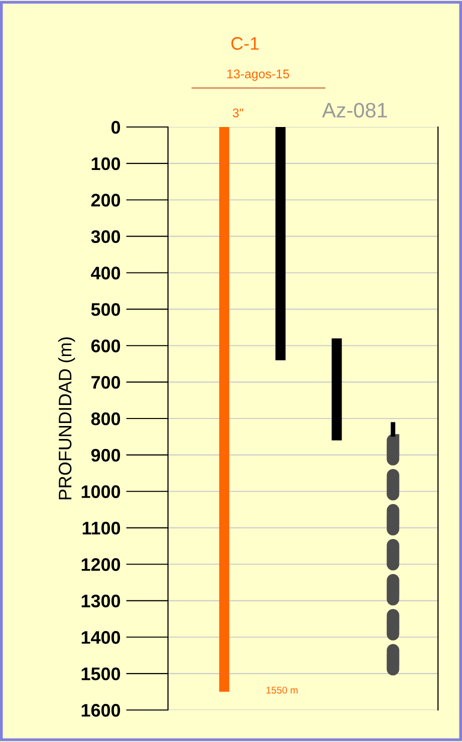  Describe the element at coordinates (115, 127) in the screenshot. I see `y-tick-label: 0` at that location.